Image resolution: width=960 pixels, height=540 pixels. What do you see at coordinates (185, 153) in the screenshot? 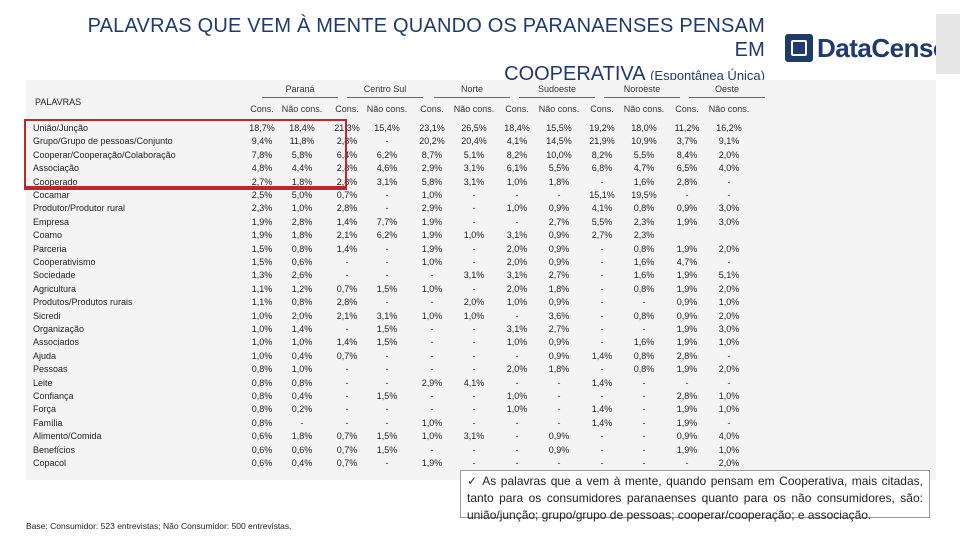
I see `highlight-box` at bounding box center [185, 153].